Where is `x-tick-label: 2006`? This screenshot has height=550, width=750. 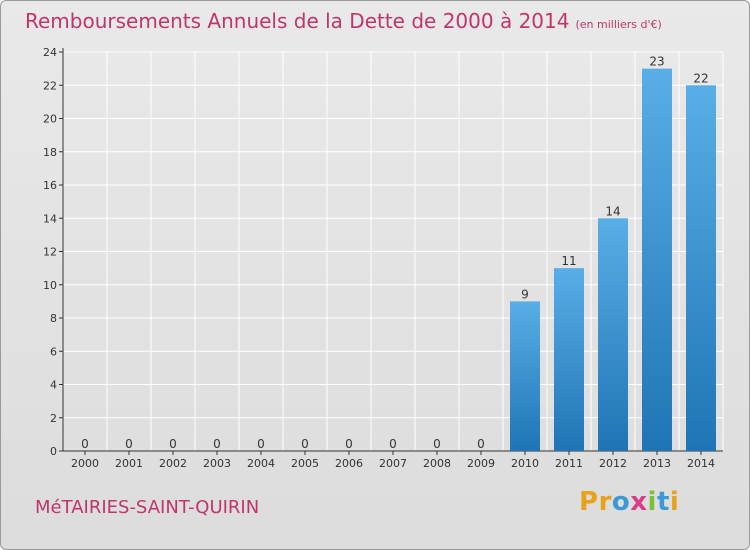
x-tick-label: 2006 is located at coordinates (349, 463).